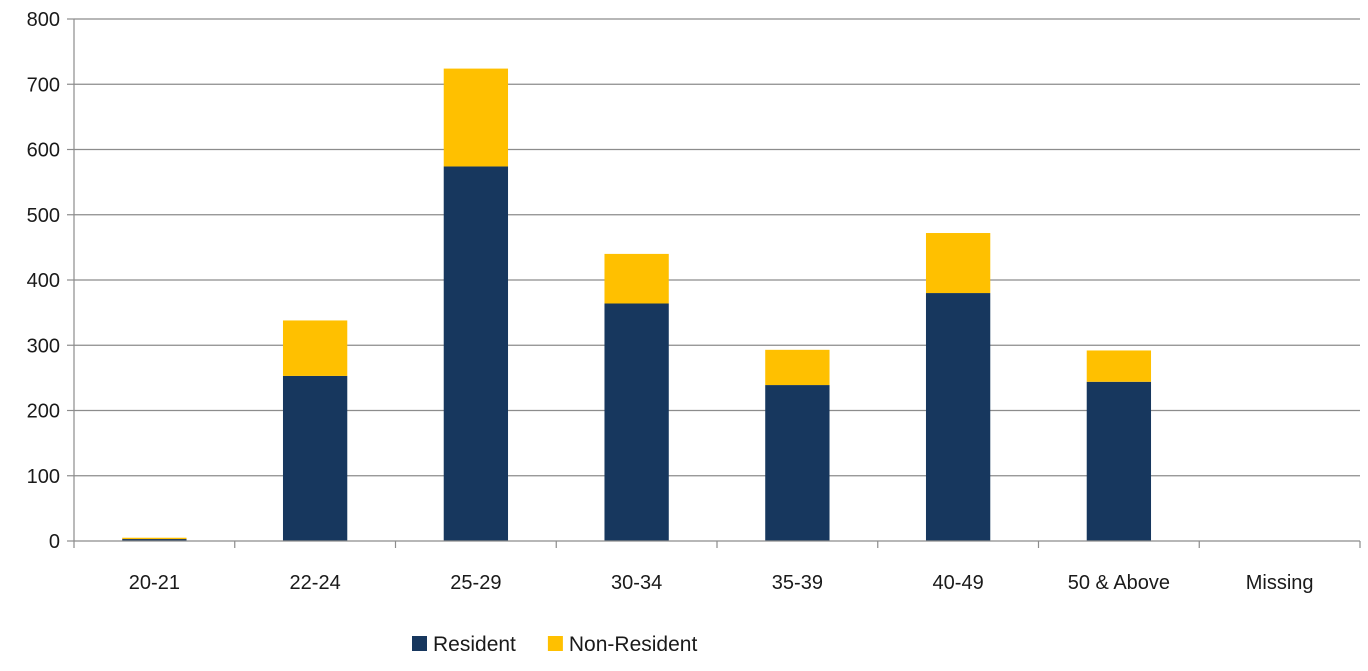  Describe the element at coordinates (474, 644) in the screenshot. I see `legend-label-resident: Resident` at that location.